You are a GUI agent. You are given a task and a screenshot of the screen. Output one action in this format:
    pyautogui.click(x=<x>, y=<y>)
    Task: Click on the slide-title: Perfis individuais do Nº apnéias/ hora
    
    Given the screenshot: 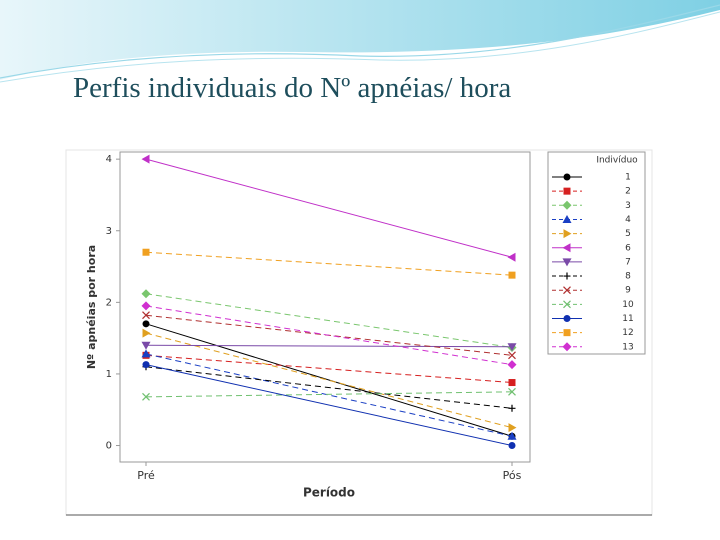 What is the action you would take?
    pyautogui.click(x=292, y=88)
    